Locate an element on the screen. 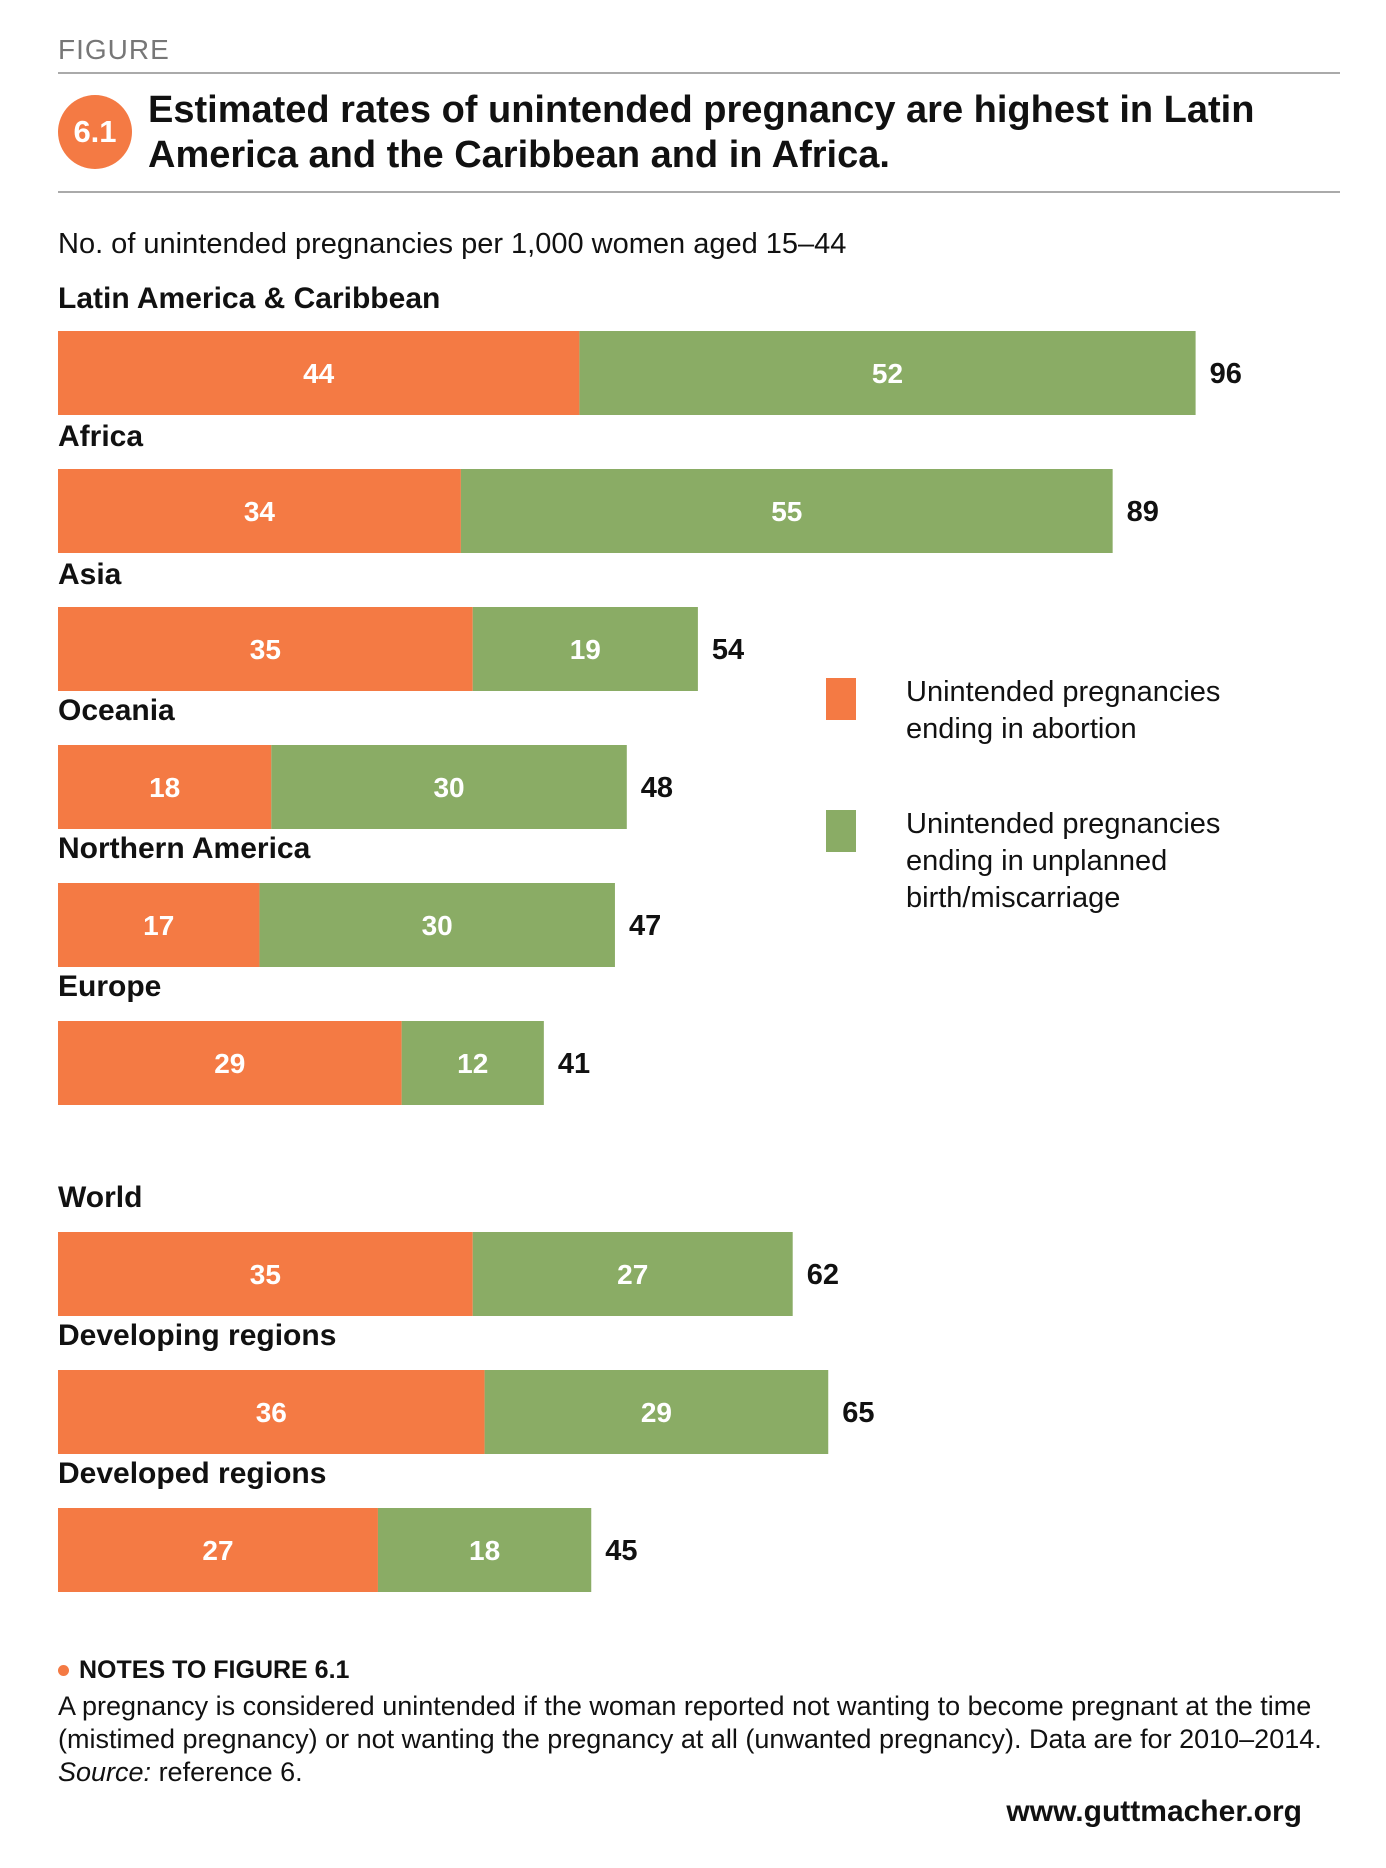 This screenshot has height=1868, width=1386. bar-birth-northern-america is located at coordinates (437, 925).